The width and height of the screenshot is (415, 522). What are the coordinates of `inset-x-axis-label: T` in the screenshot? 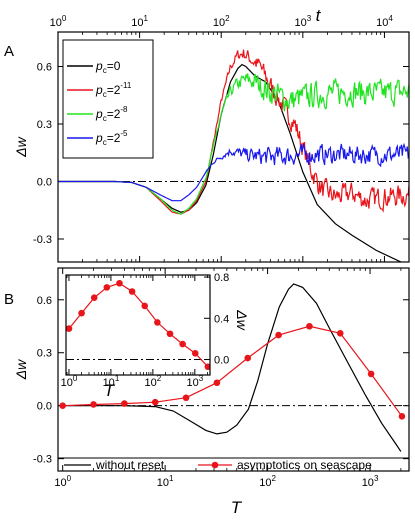 It's located at (110, 390).